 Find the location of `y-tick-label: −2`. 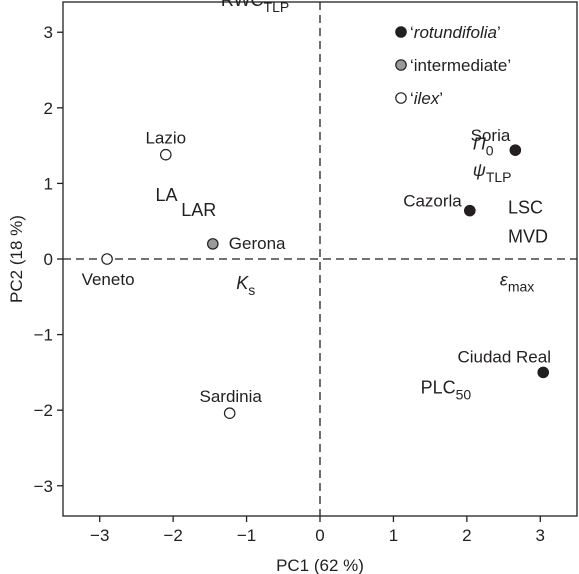

y-tick-label: −2 is located at coordinates (43, 410).